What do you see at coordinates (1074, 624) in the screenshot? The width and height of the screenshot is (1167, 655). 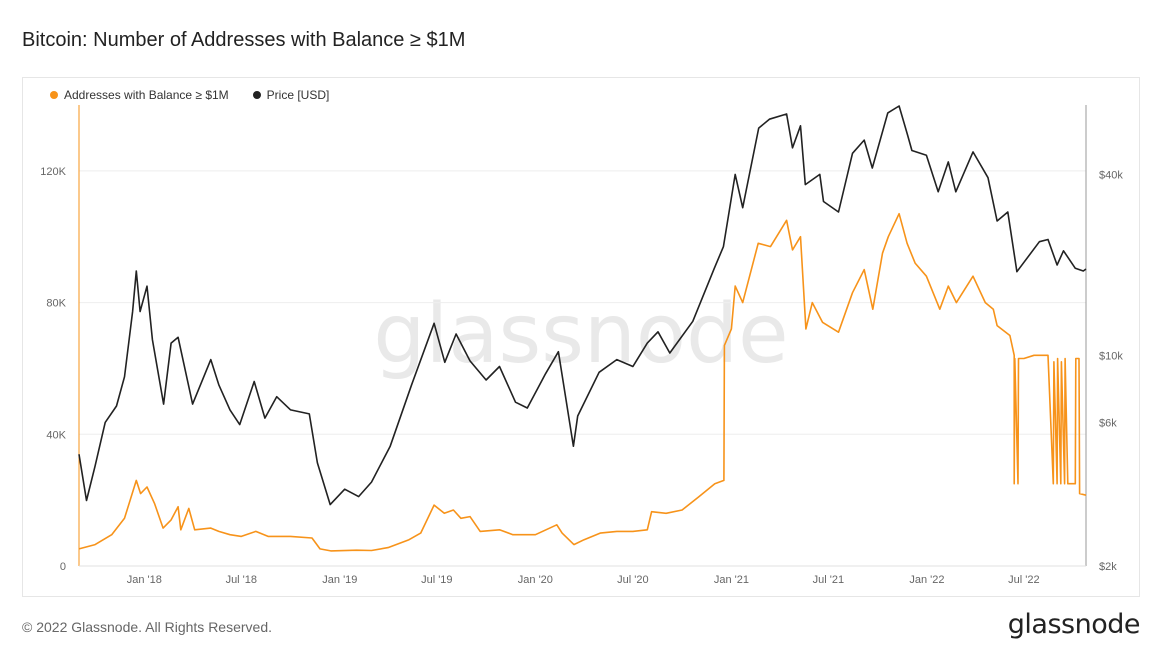 I see `brand-logo: glassnode` at bounding box center [1074, 624].